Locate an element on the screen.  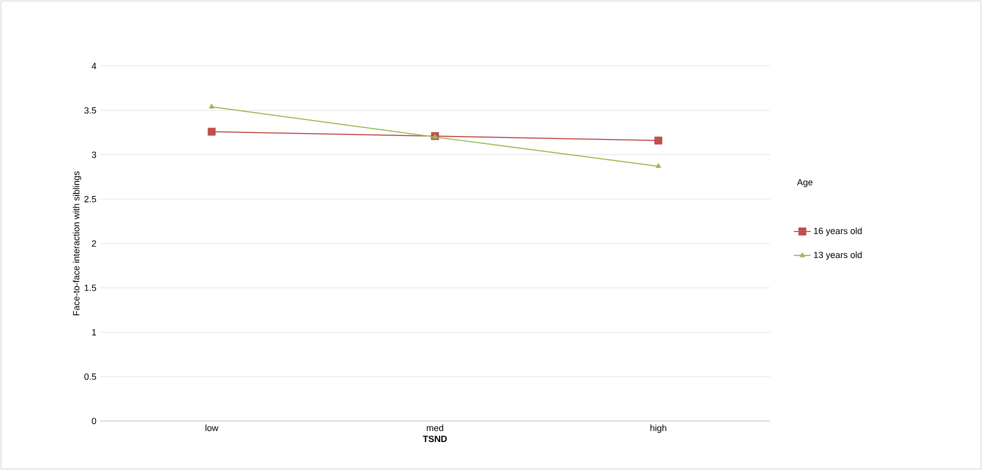
legend-label: 13 years old is located at coordinates (838, 255).